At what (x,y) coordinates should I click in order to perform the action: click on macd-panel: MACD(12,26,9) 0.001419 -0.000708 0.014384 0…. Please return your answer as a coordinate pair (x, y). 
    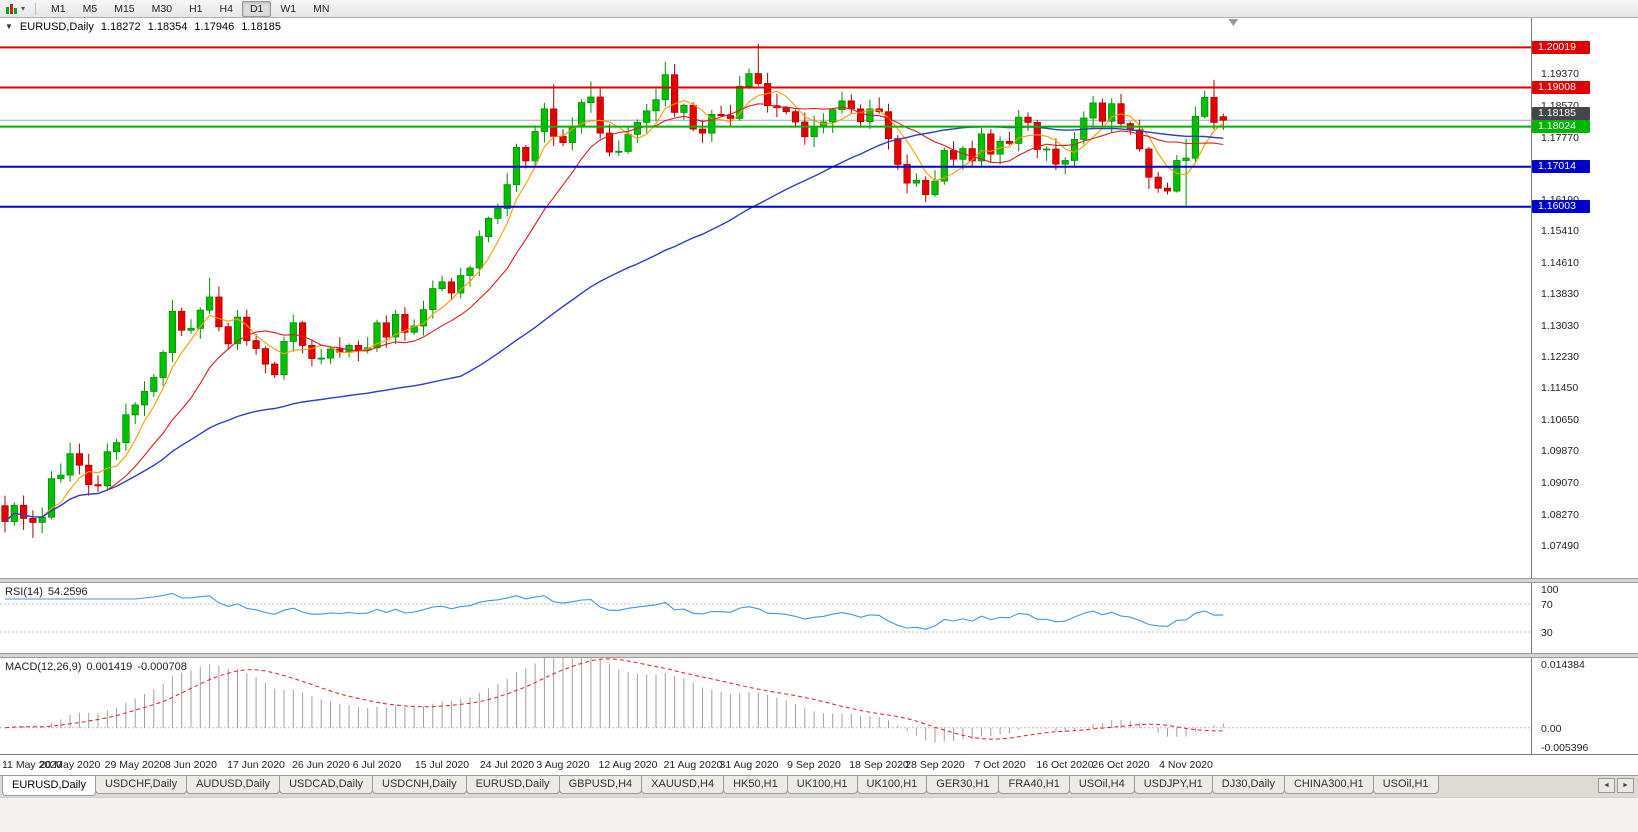
    Looking at the image, I should click on (819, 706).